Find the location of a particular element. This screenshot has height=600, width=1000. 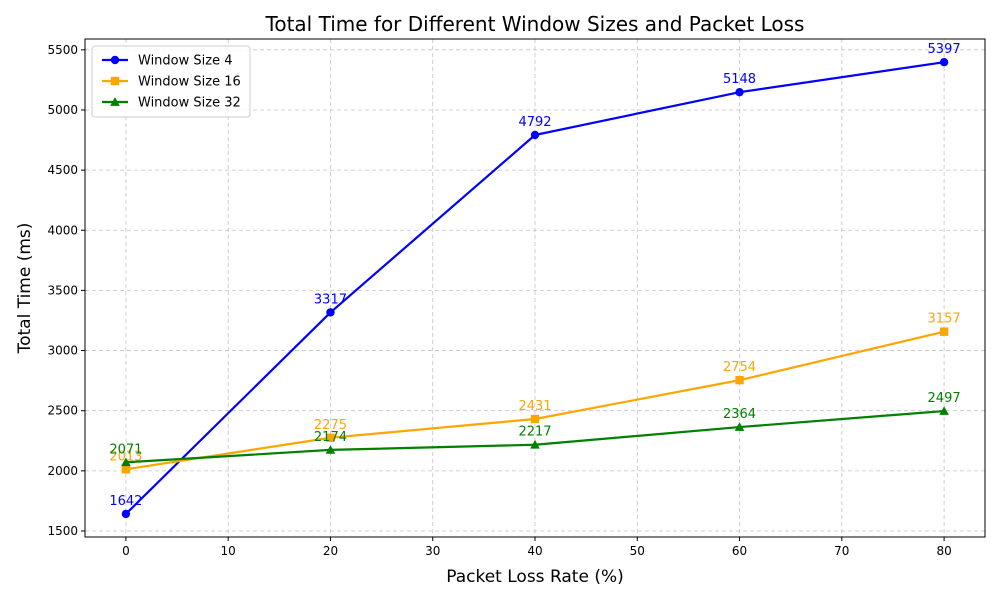

series-3: 2071 2174 2217 2364 2497 is located at coordinates (535, 429).